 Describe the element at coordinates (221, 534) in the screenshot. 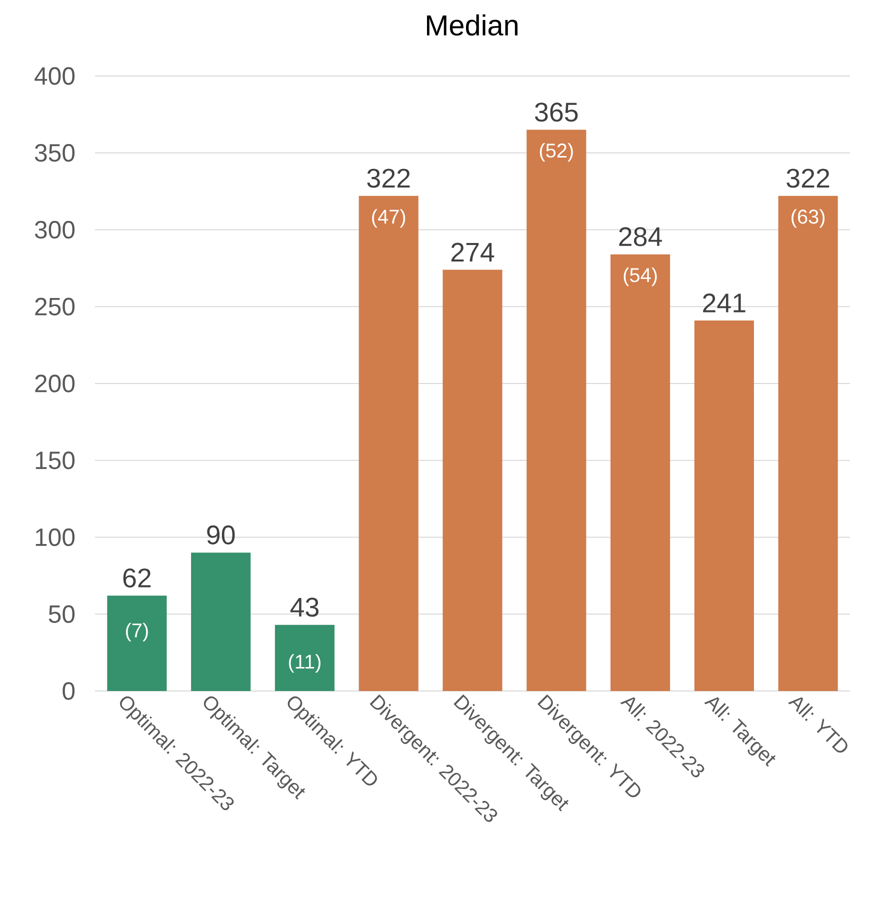

I see `data-label: 90` at that location.